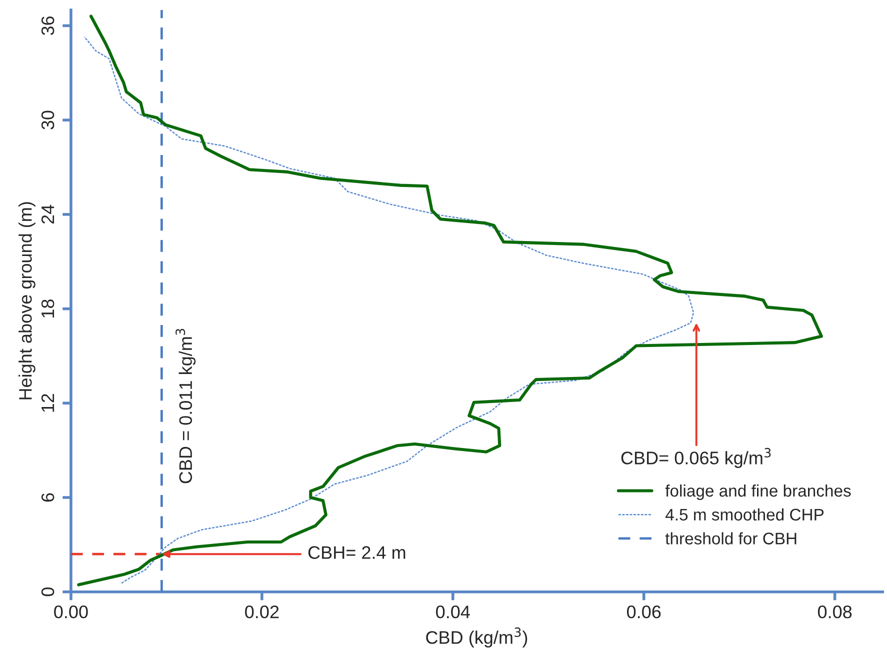  I want to click on y-tick-label: 18, so click(47, 309).